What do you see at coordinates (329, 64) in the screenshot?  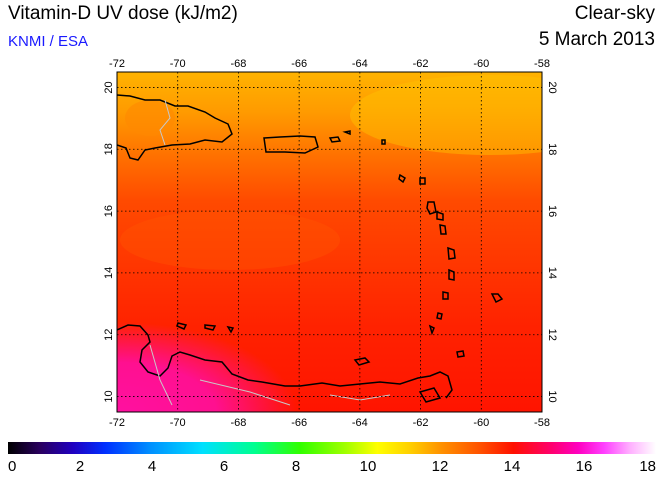 I see `lon-ticks-top: -72 -70 -68 -66 -64 -62 -60 -58` at bounding box center [329, 64].